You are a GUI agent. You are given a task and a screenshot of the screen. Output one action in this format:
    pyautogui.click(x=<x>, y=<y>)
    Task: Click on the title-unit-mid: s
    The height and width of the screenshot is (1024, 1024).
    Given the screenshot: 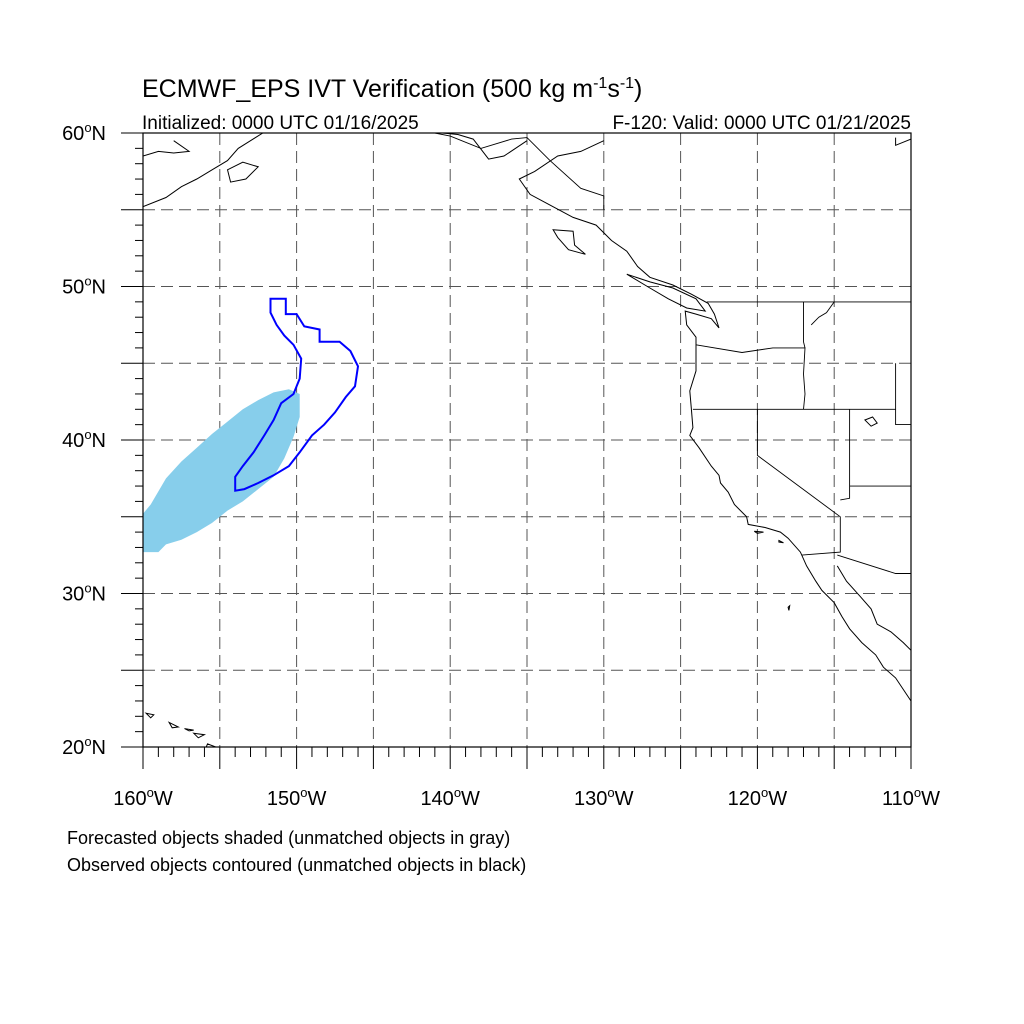 What is the action you would take?
    pyautogui.click(x=613, y=89)
    